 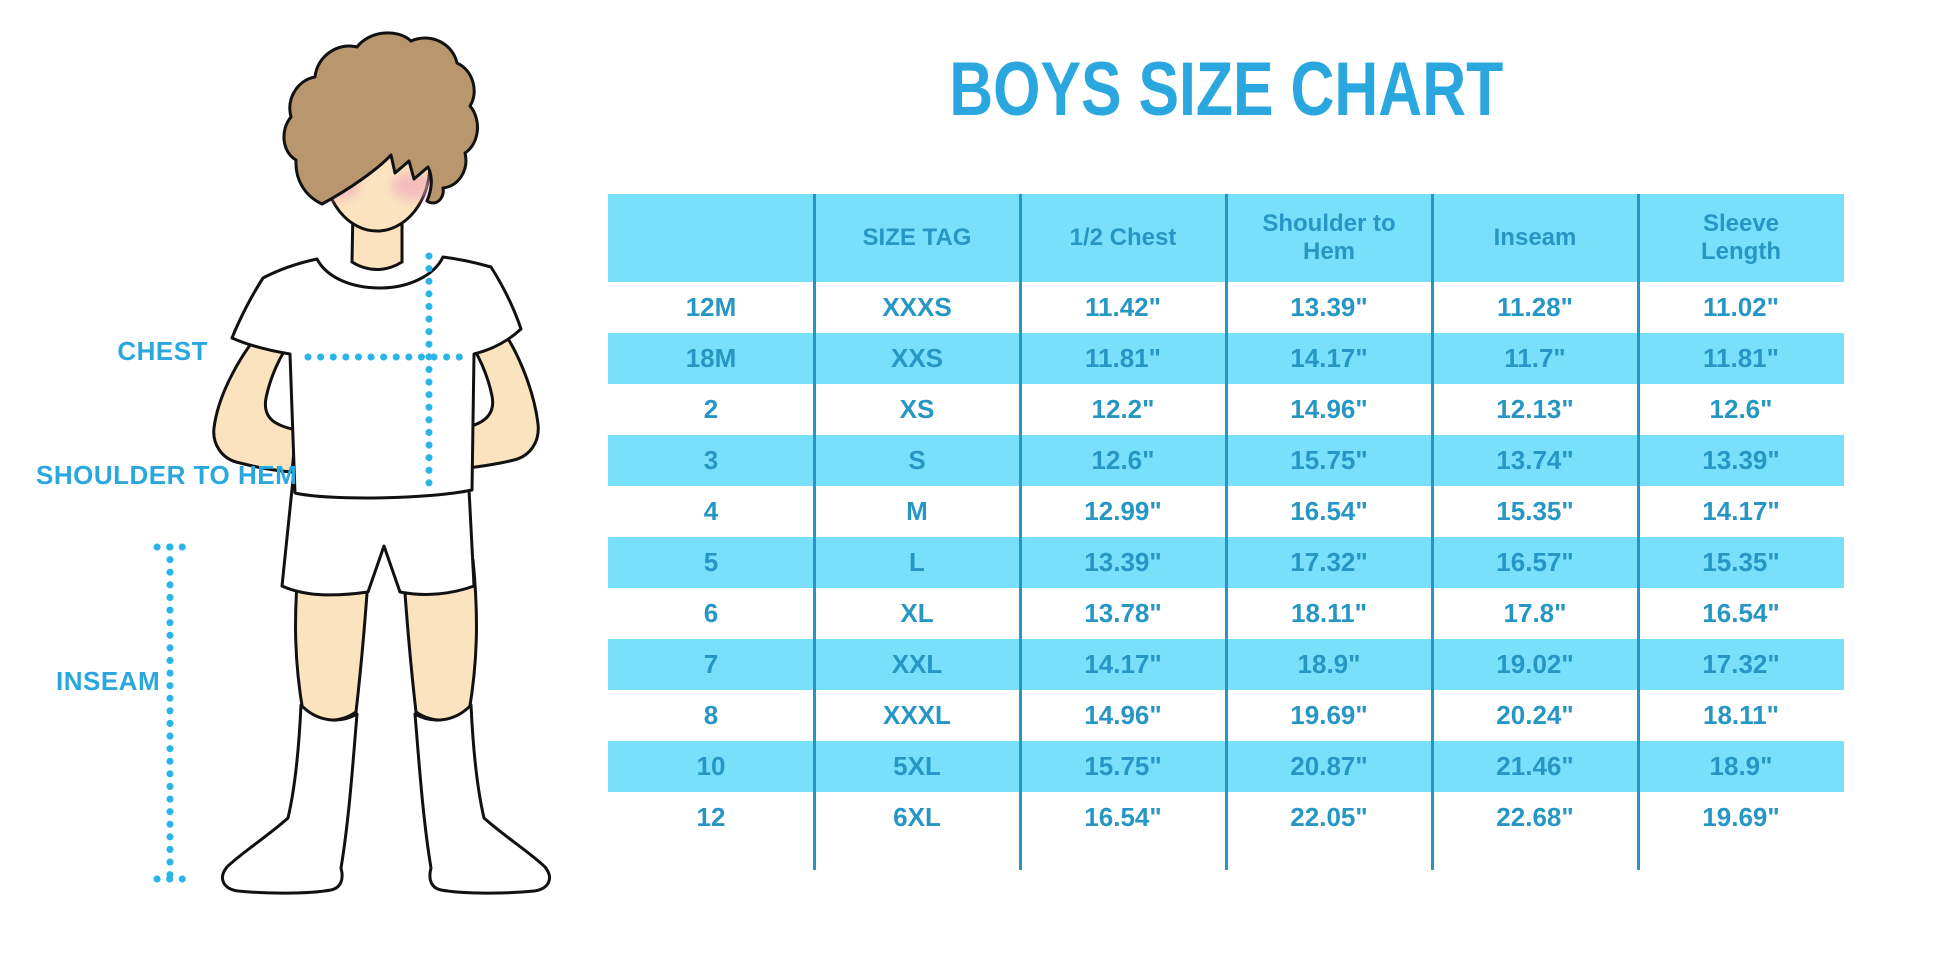 What do you see at coordinates (1535, 817) in the screenshot?
I see `inseam-cell: 22.68"` at bounding box center [1535, 817].